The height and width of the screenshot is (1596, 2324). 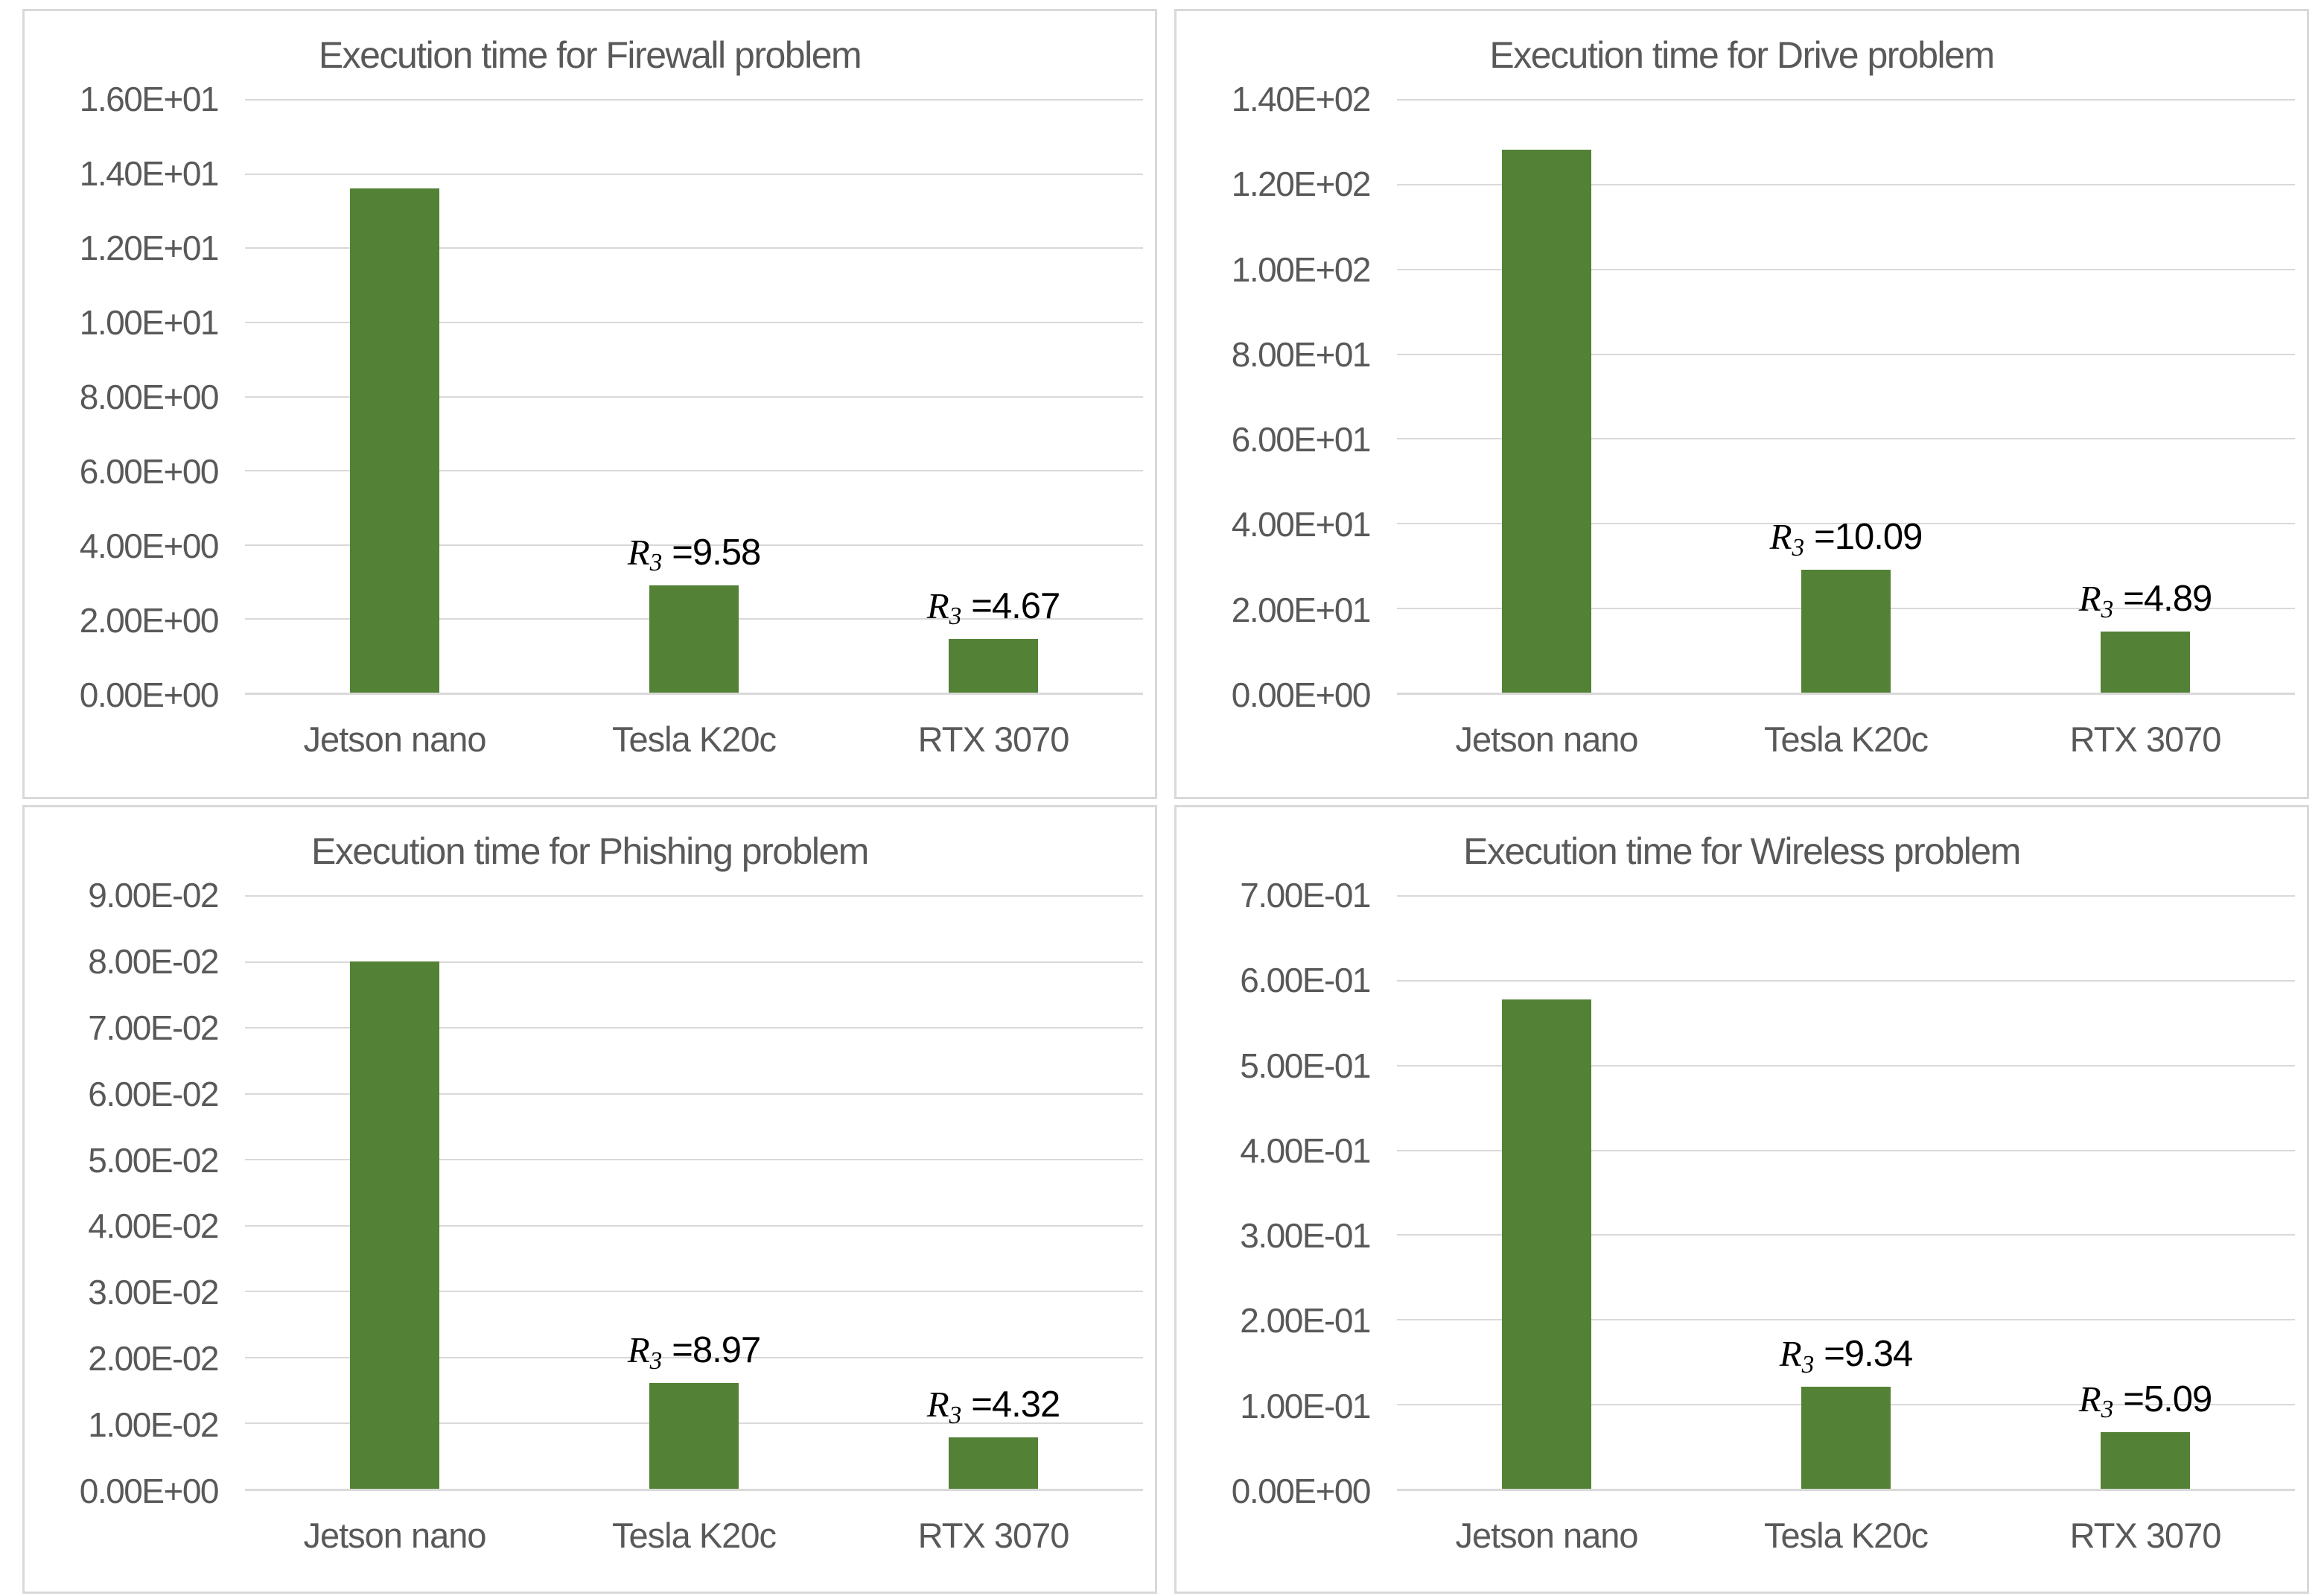 I want to click on y-tick-label: 2.00E+00, so click(x=149, y=620).